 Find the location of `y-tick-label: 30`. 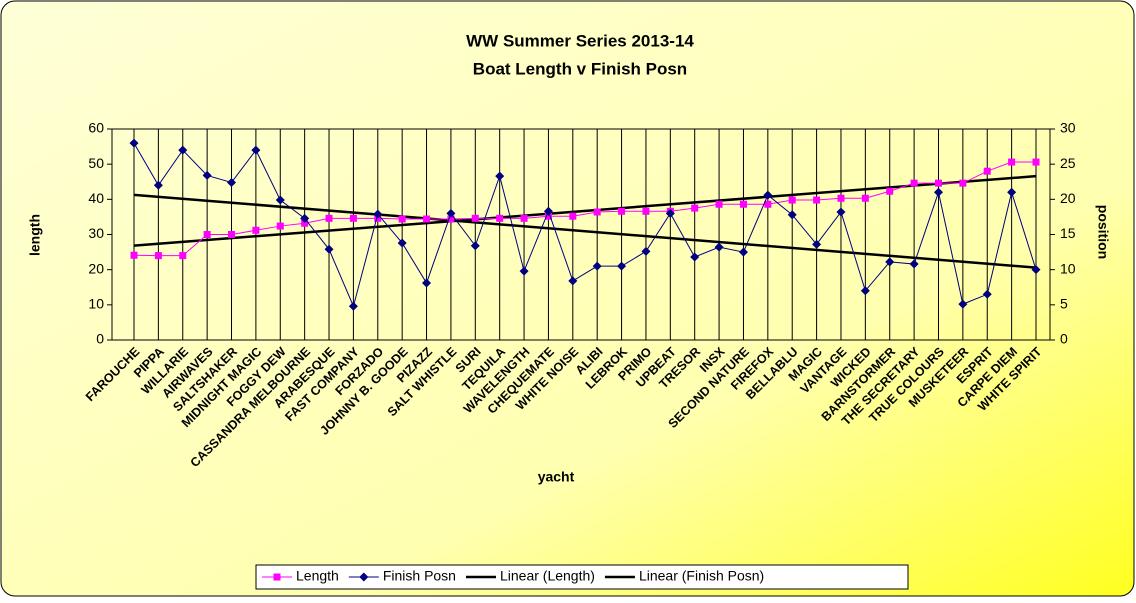

y-tick-label: 30 is located at coordinates (96, 233).